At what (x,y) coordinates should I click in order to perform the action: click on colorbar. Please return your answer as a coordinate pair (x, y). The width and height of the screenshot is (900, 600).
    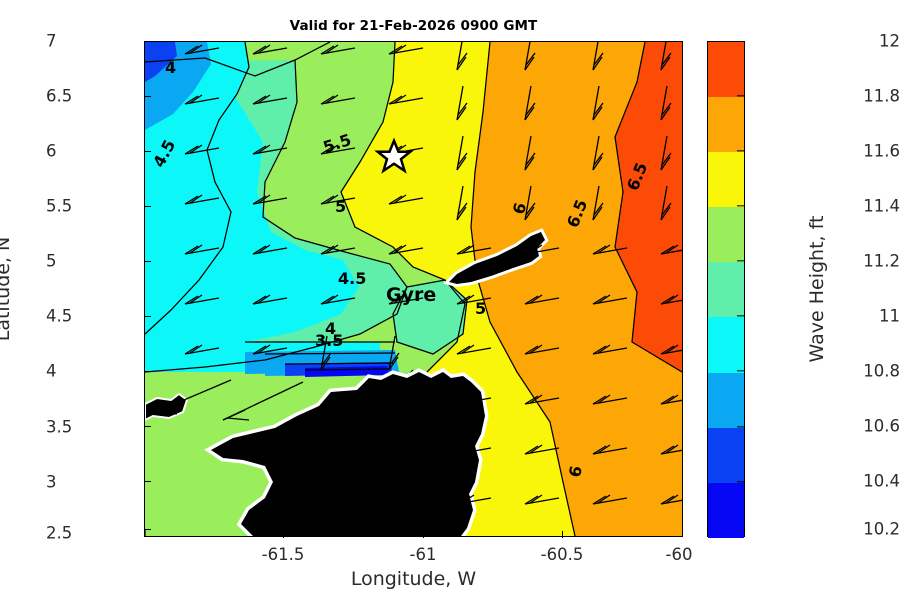
    Looking at the image, I should click on (726, 289).